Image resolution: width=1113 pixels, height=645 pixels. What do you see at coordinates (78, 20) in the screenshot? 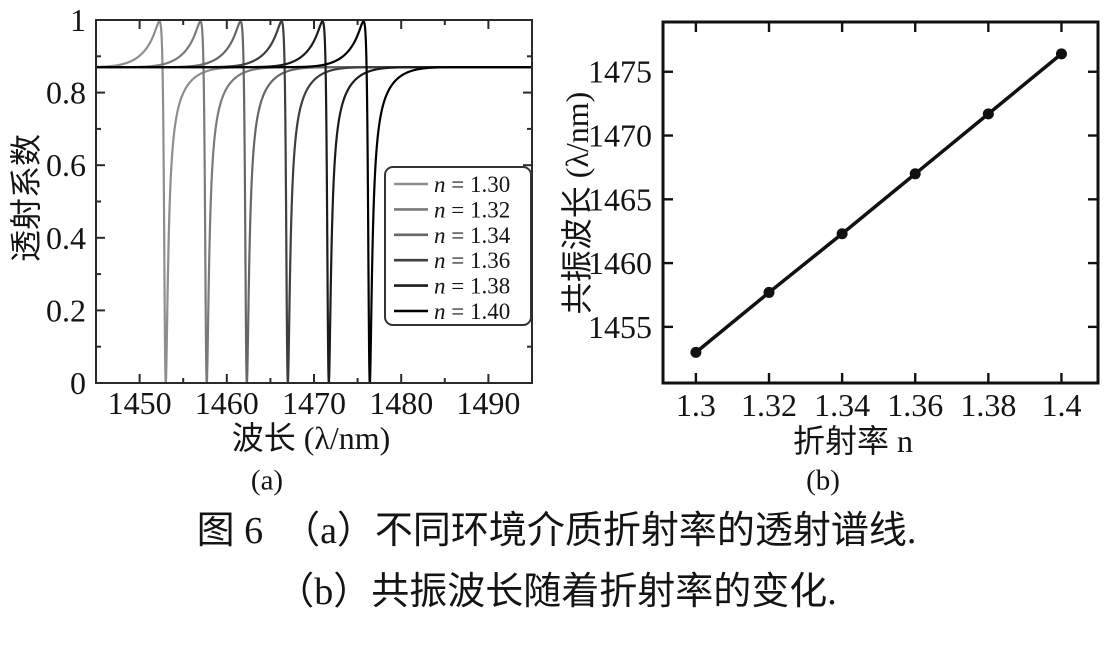
I see `chart-a-y-tick-label: 1` at bounding box center [78, 20].